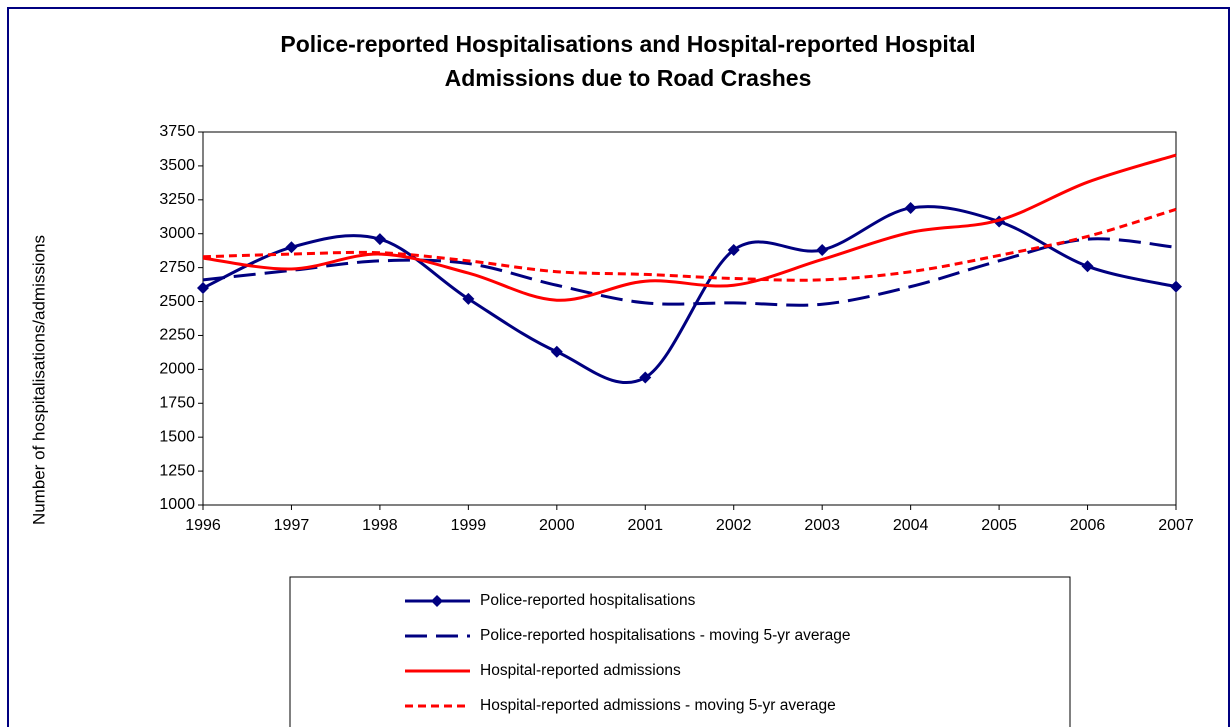  Describe the element at coordinates (588, 600) in the screenshot. I see `legend-label: Police-reported hospitalisations` at that location.